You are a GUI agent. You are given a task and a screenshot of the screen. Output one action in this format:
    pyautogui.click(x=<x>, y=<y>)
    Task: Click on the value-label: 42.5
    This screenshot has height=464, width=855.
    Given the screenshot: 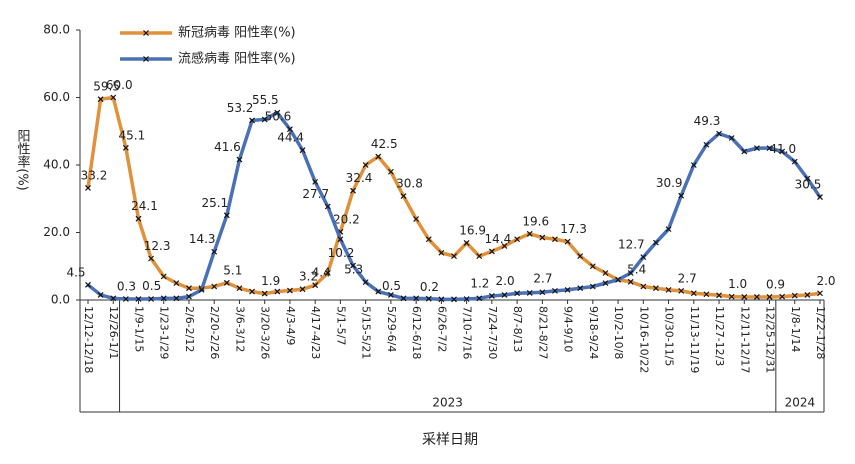 What is the action you would take?
    pyautogui.click(x=384, y=144)
    